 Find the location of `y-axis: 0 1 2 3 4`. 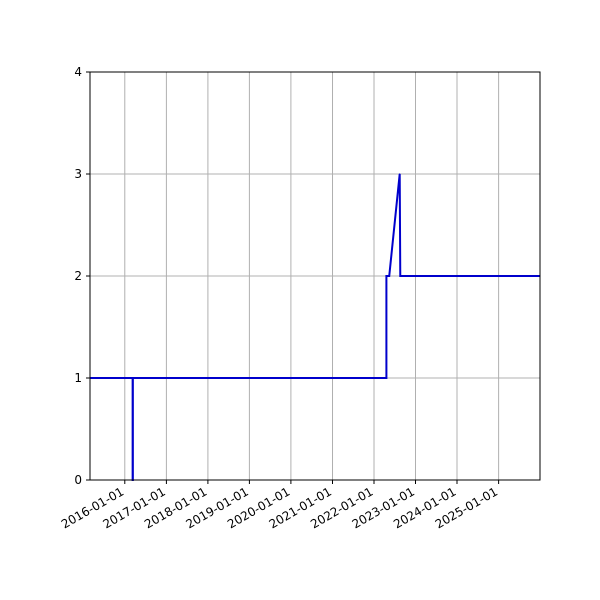

y-axis: 0 1 2 3 4 is located at coordinates (82, 276).